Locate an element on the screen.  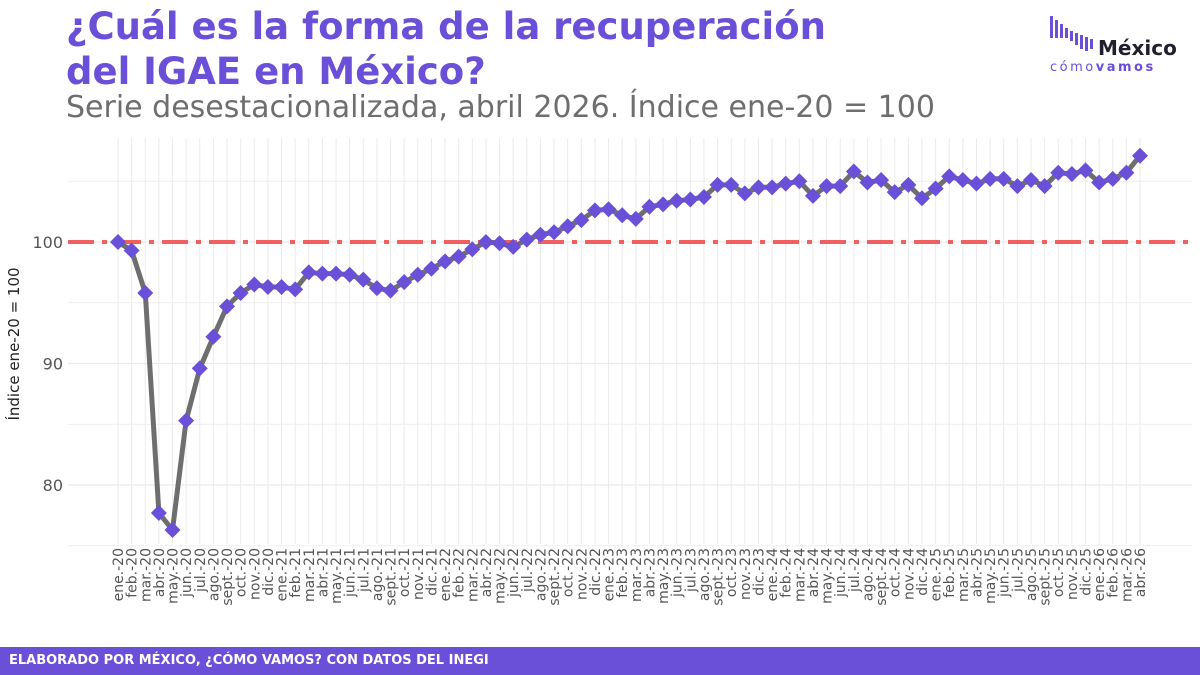
x-tick-label: ene.-25 is located at coordinates (937, 574).